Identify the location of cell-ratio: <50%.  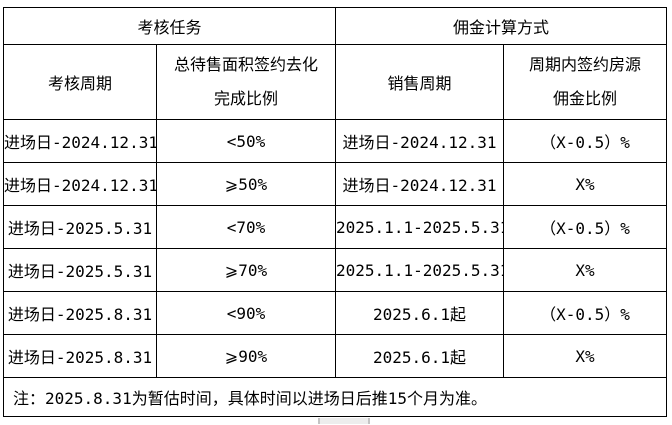
(246, 141).